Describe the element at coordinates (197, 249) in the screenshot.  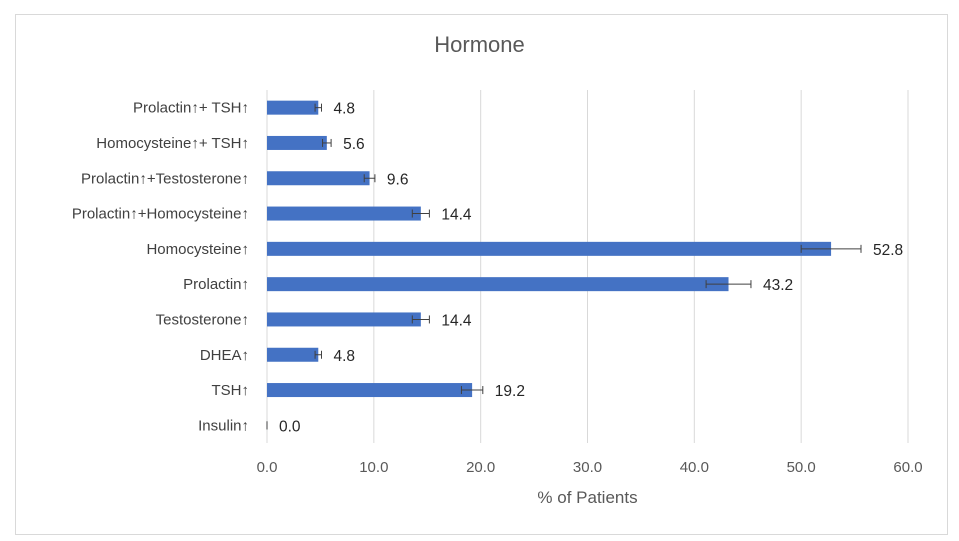
I see `category-label: Homocysteine↑` at that location.